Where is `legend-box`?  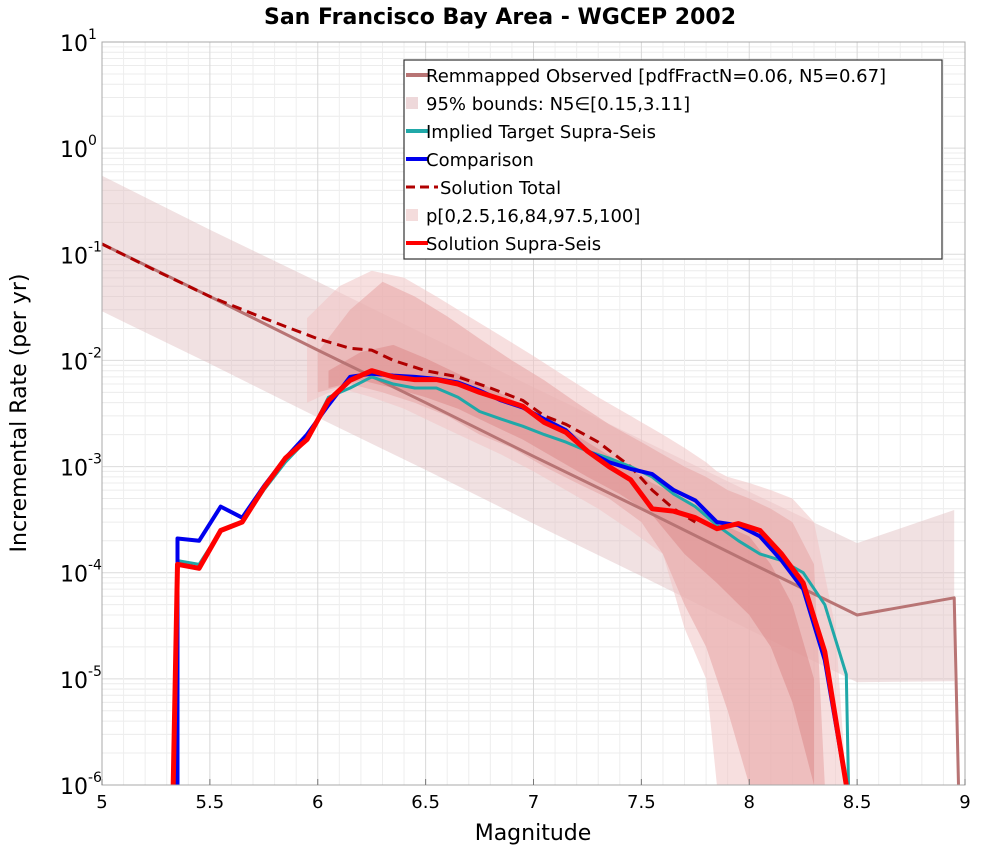 legend-box is located at coordinates (673, 159).